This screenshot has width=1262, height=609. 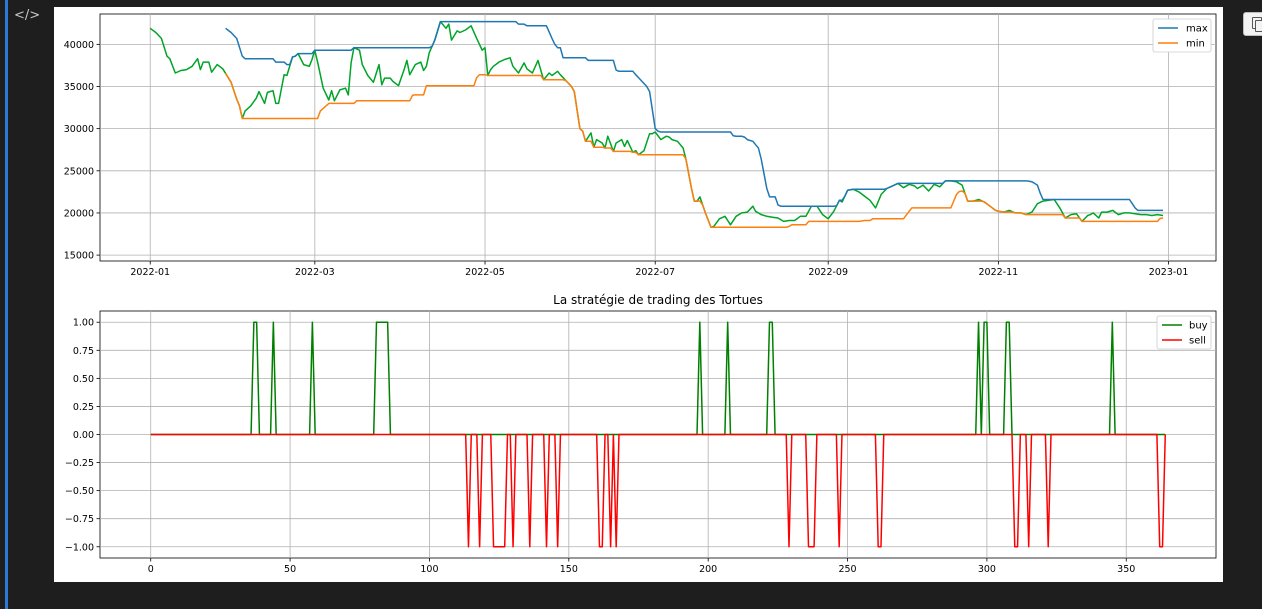 I want to click on top-ytick-label: 20000, so click(x=79, y=213).